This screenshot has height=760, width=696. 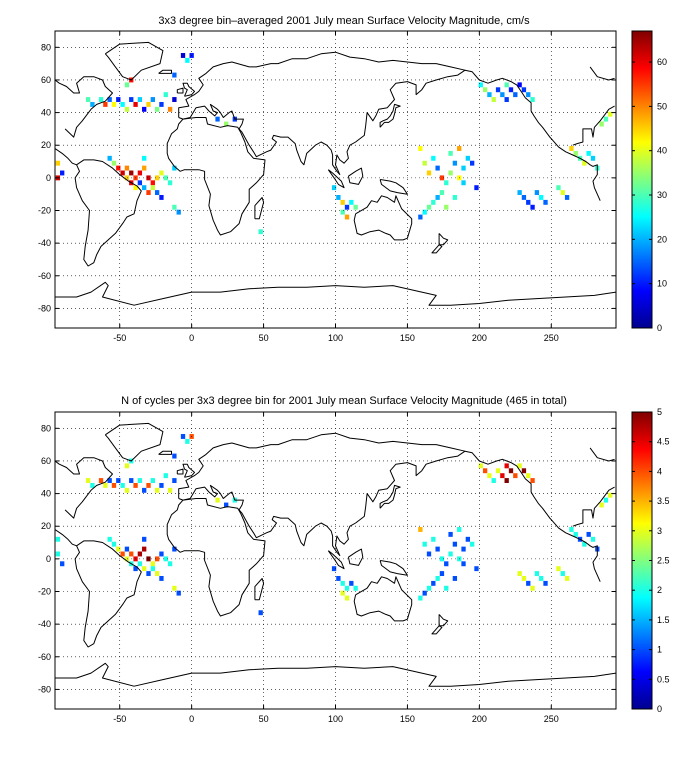 I want to click on y-tick-label: -20, so click(x=44, y=592).